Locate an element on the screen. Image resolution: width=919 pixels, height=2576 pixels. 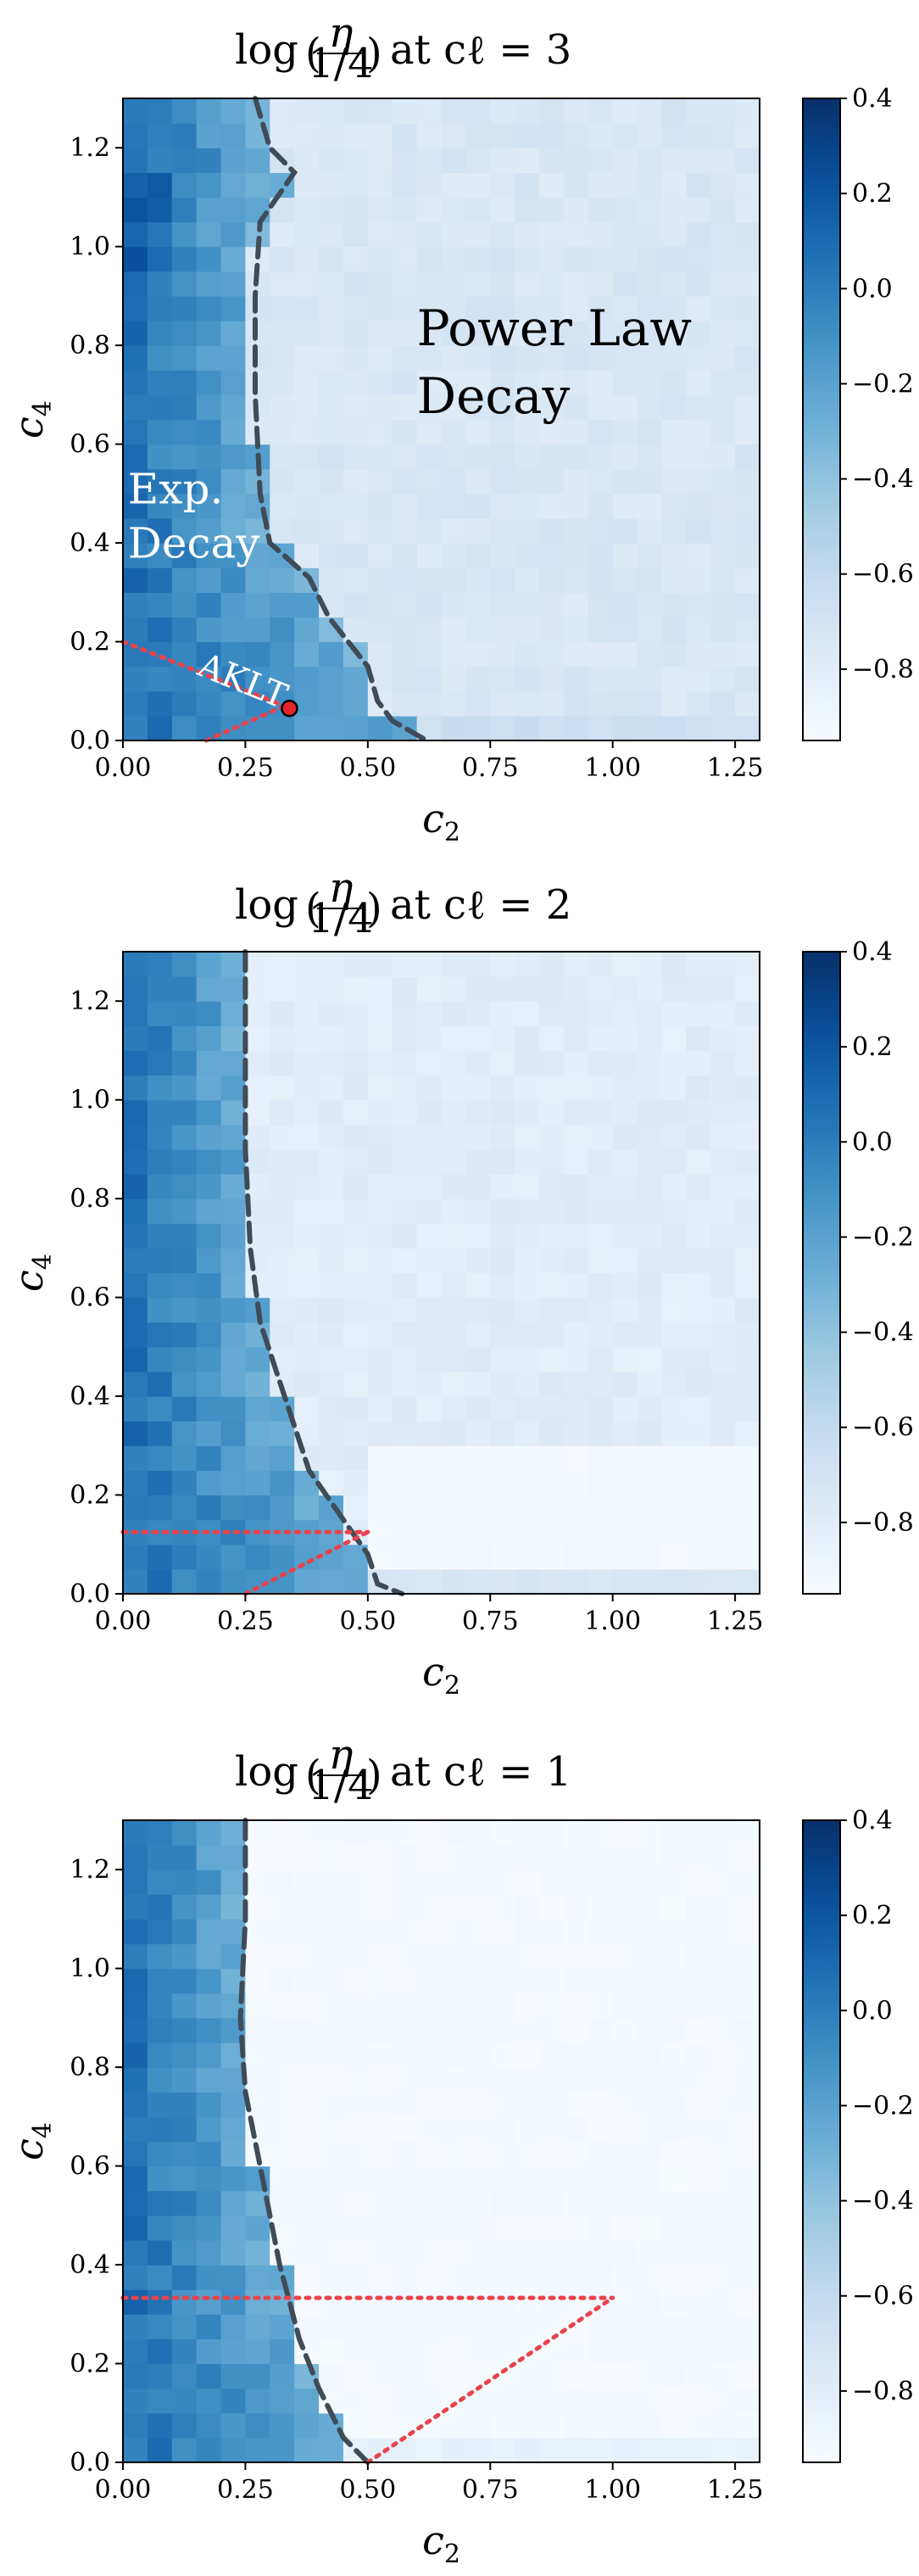
annotation-line: Exp. is located at coordinates (176, 488).